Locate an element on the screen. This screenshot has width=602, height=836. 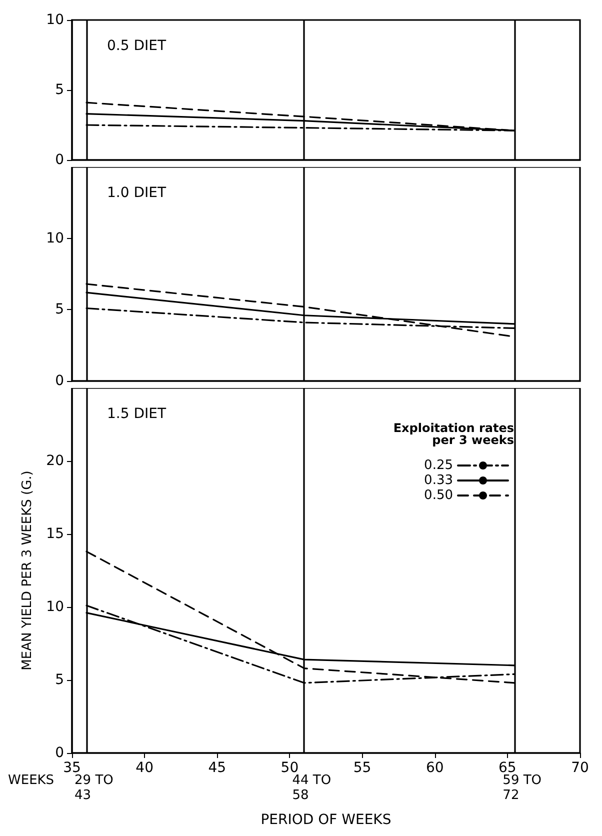
x-tick-label: 60 is located at coordinates (435, 768).